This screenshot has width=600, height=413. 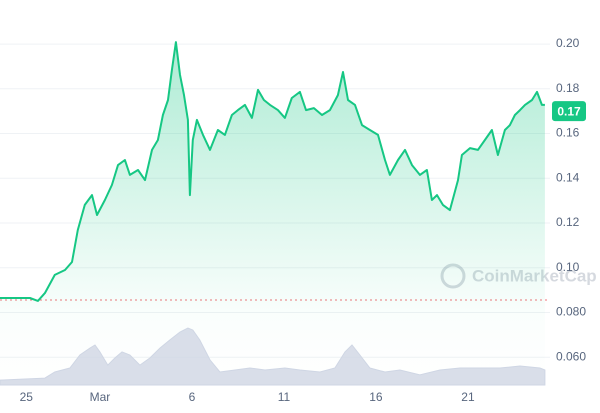 I want to click on volume-area, so click(x=273, y=356).